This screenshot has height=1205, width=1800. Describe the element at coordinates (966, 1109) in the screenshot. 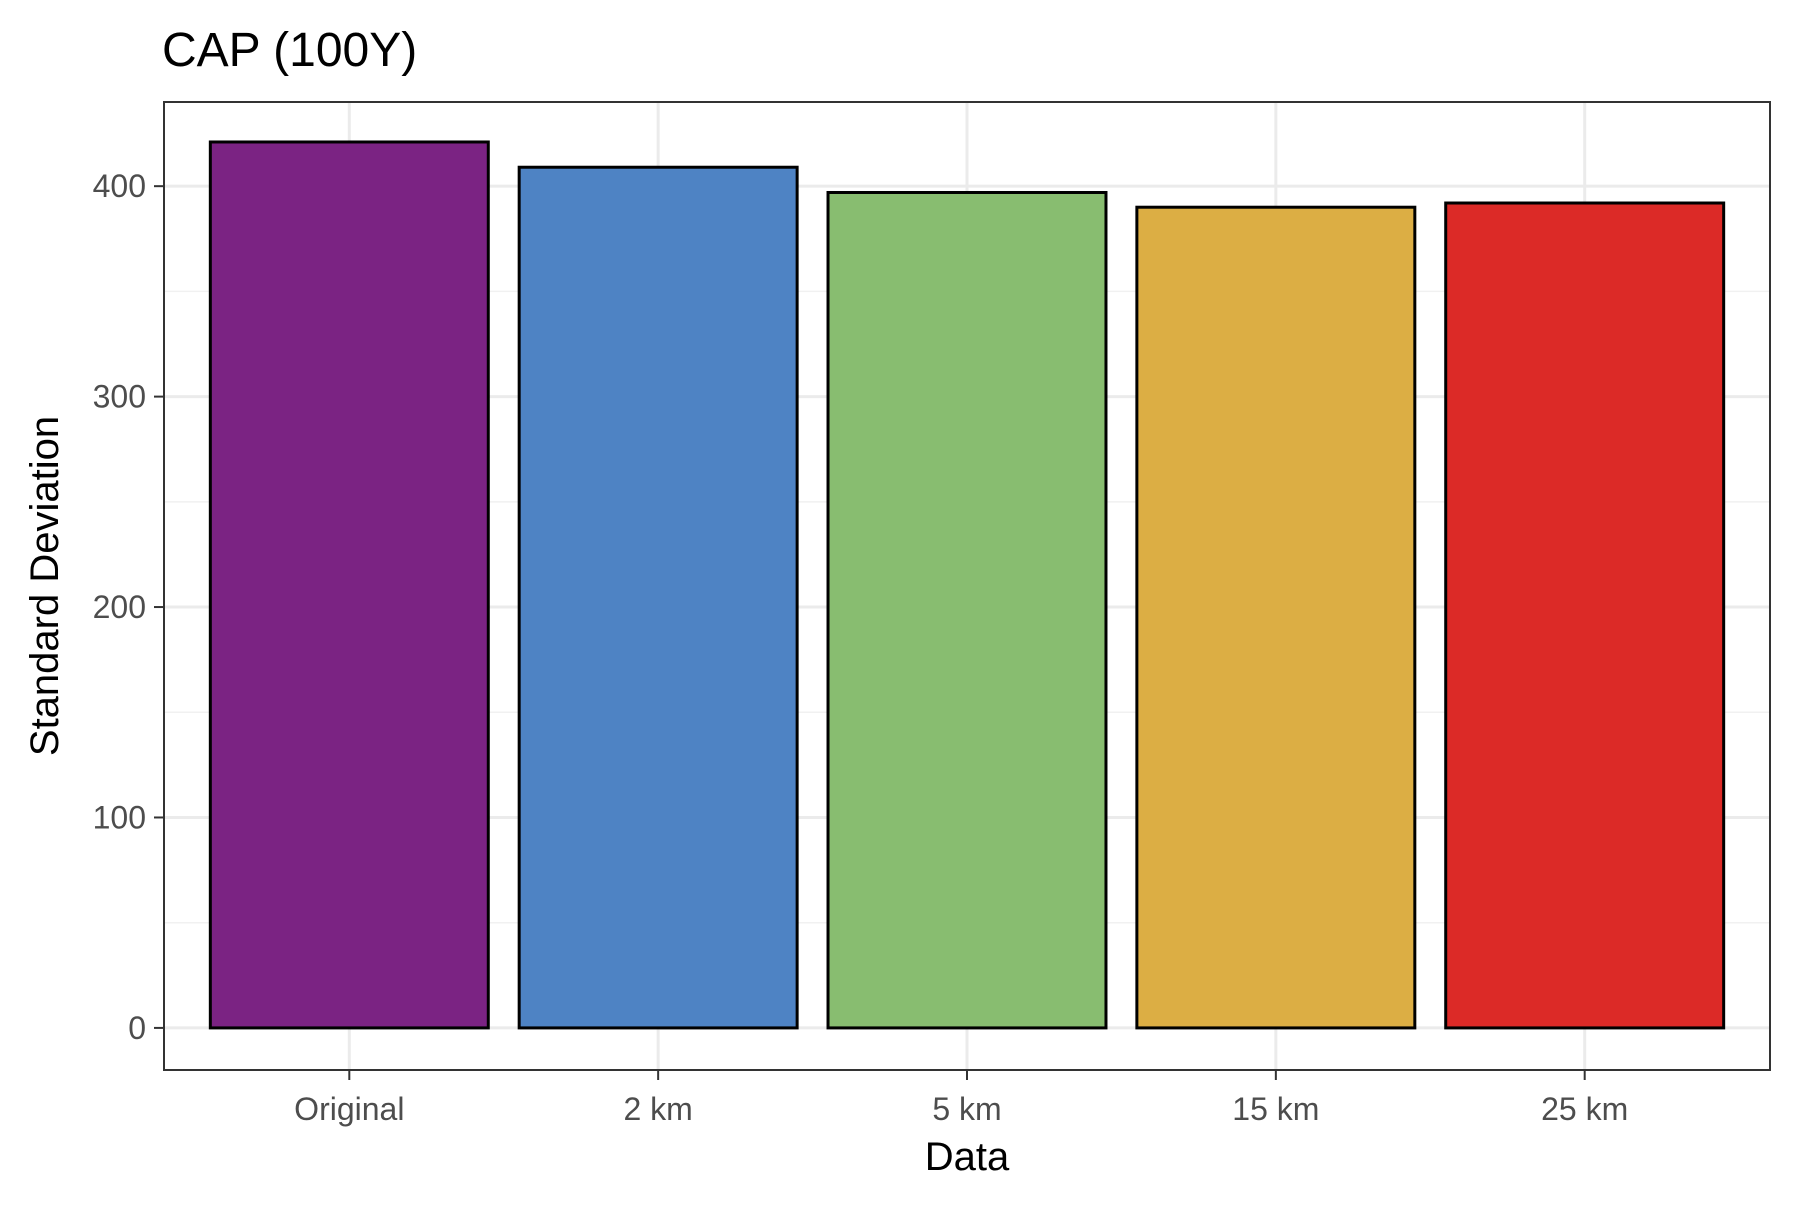

I see `x-tick-label: 5 km` at that location.